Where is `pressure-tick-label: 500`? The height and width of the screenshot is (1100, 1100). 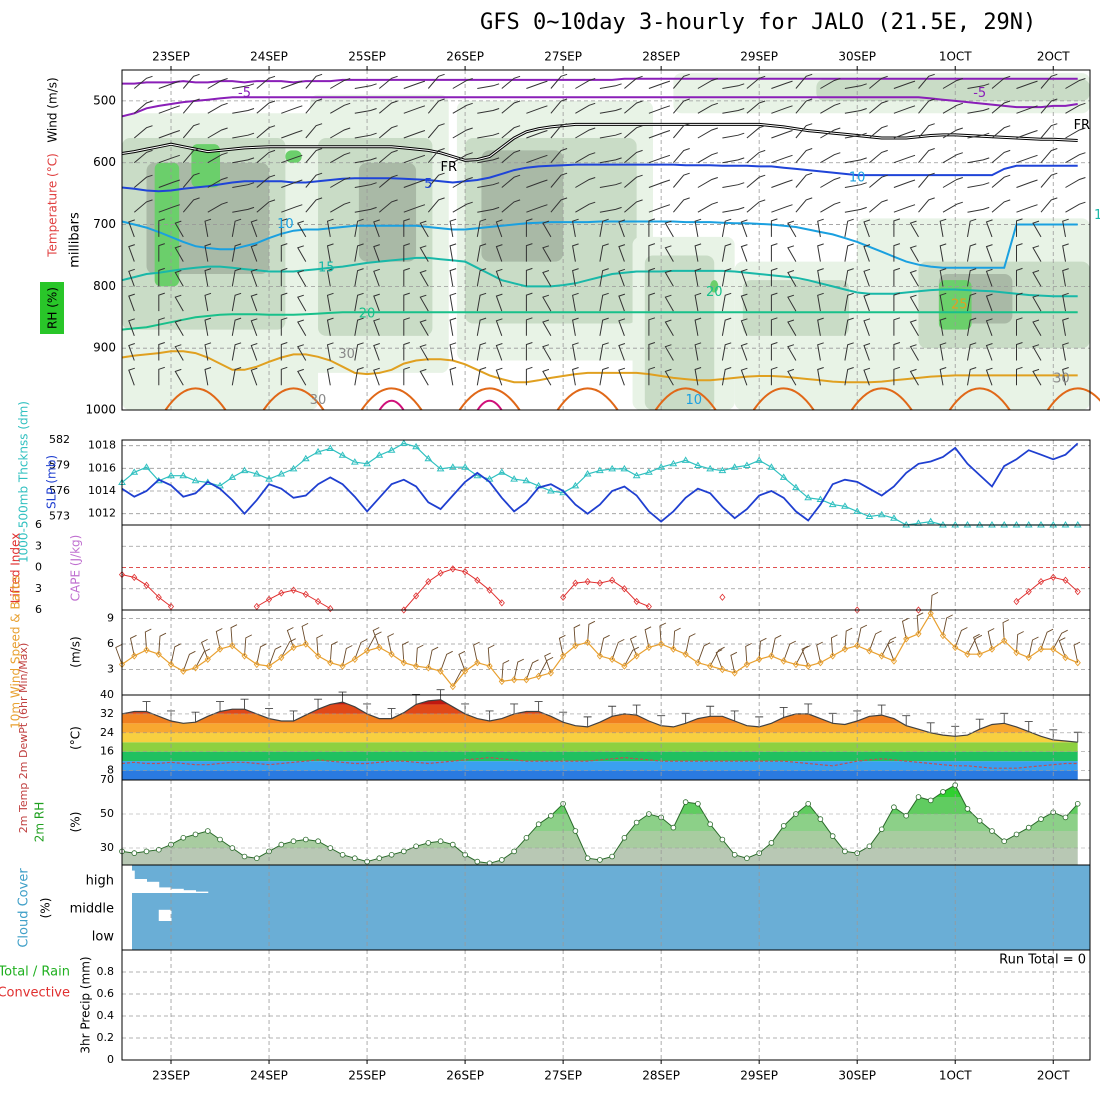 pressure-tick-label: 500 is located at coordinates (104, 100).